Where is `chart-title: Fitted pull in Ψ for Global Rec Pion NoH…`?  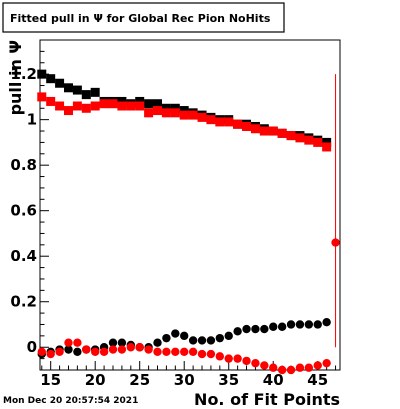
chart-title: Fitted pull in Ψ for Global Rec Pion NoH… is located at coordinates (140, 18).